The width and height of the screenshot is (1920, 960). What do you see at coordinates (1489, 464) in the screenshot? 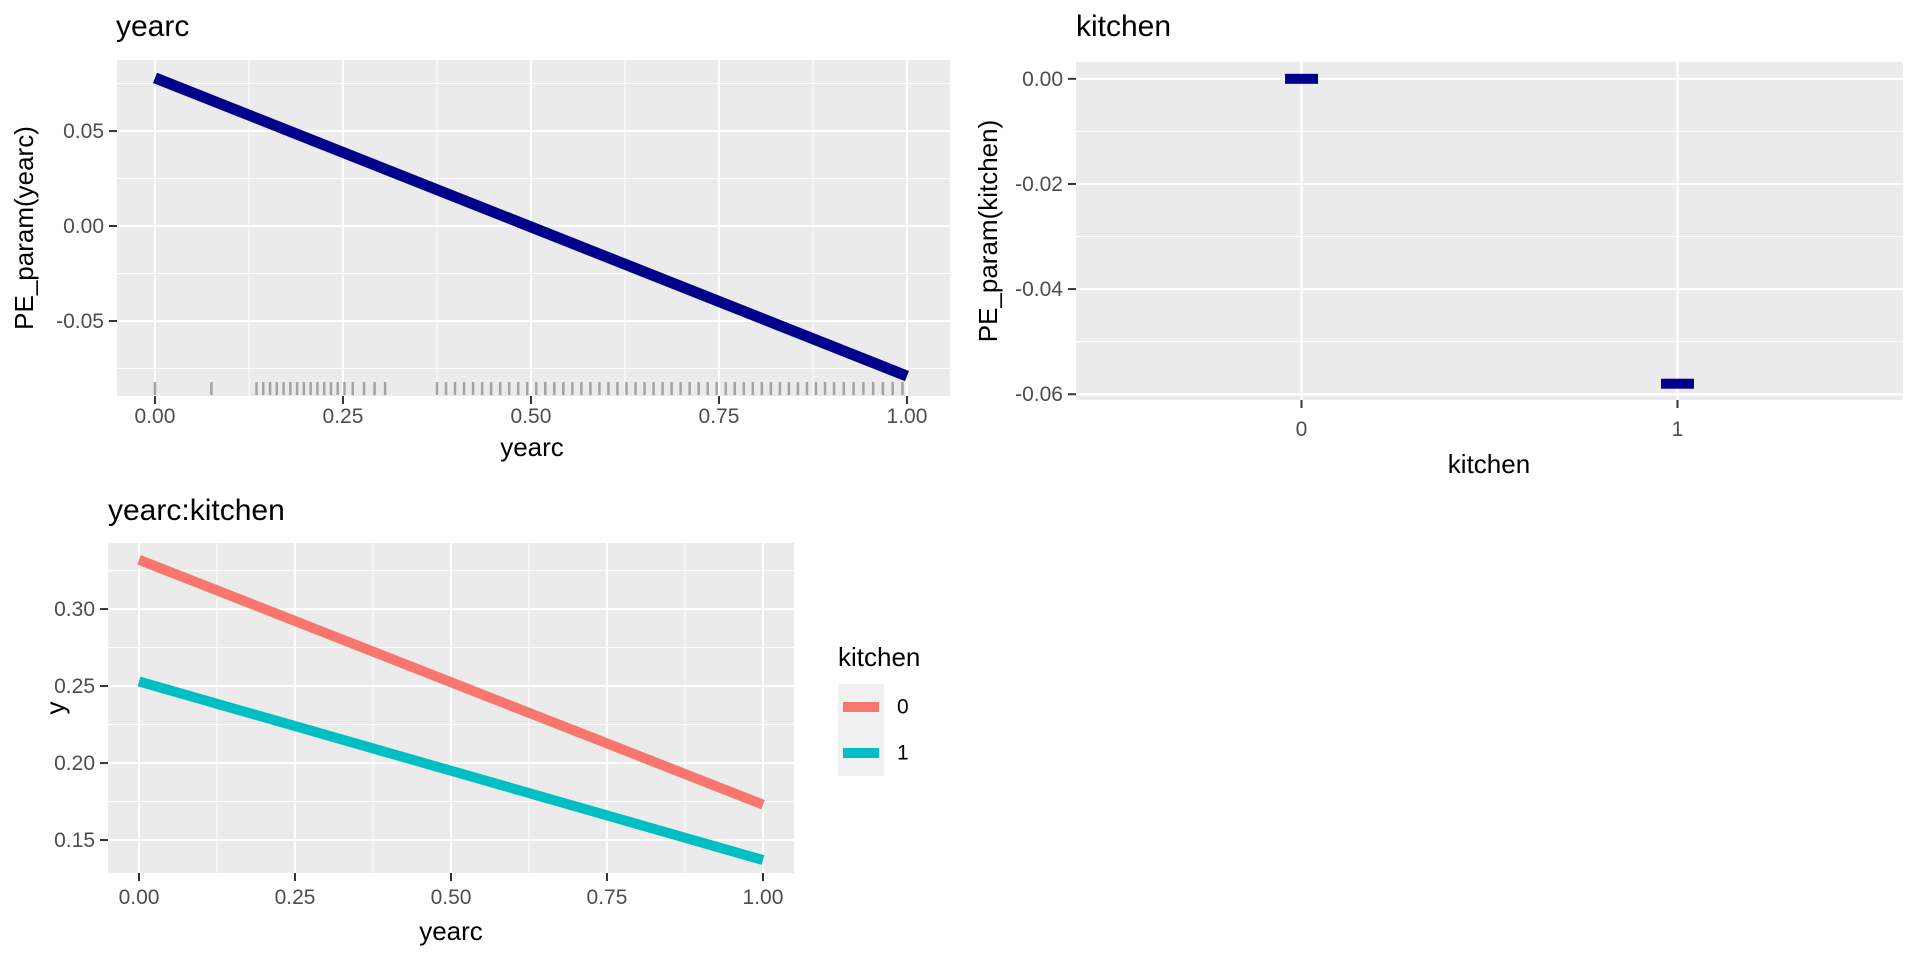
I see `chart2-x-axis-title: kitchen` at bounding box center [1489, 464].